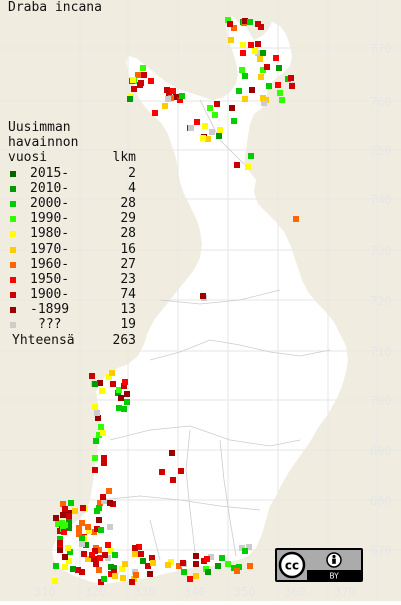 This screenshot has height=605, width=401. What do you see at coordinates (95, 592) in the screenshot?
I see `easting-grid-label: 320` at bounding box center [95, 592].